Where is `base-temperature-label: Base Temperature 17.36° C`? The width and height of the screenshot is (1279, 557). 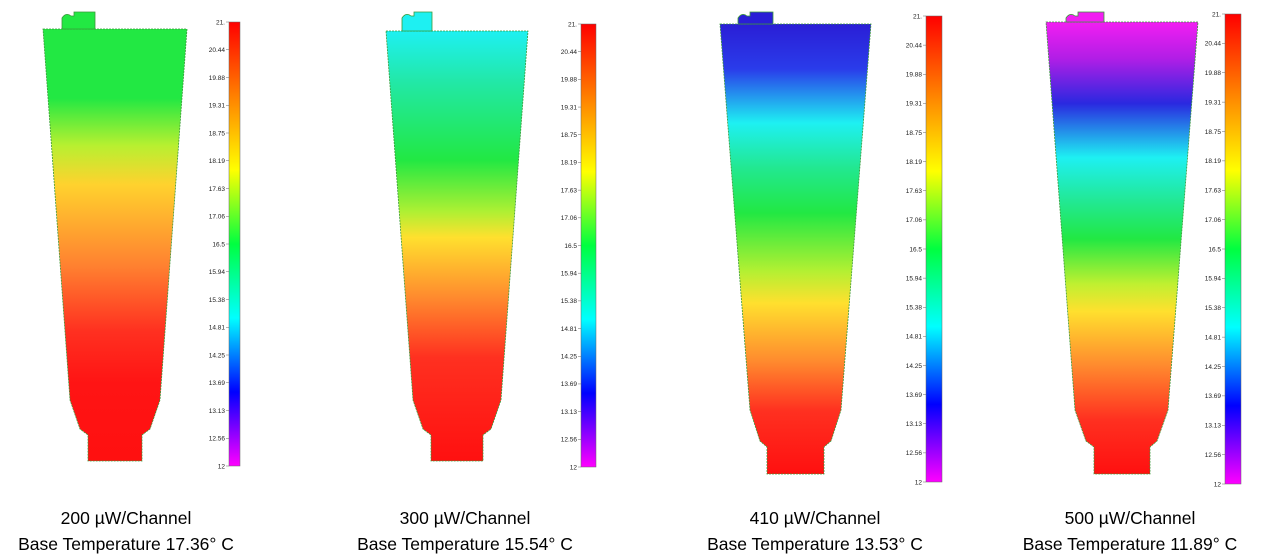
base-temperature-label: Base Temperature 17.36° C is located at coordinates (126, 544).